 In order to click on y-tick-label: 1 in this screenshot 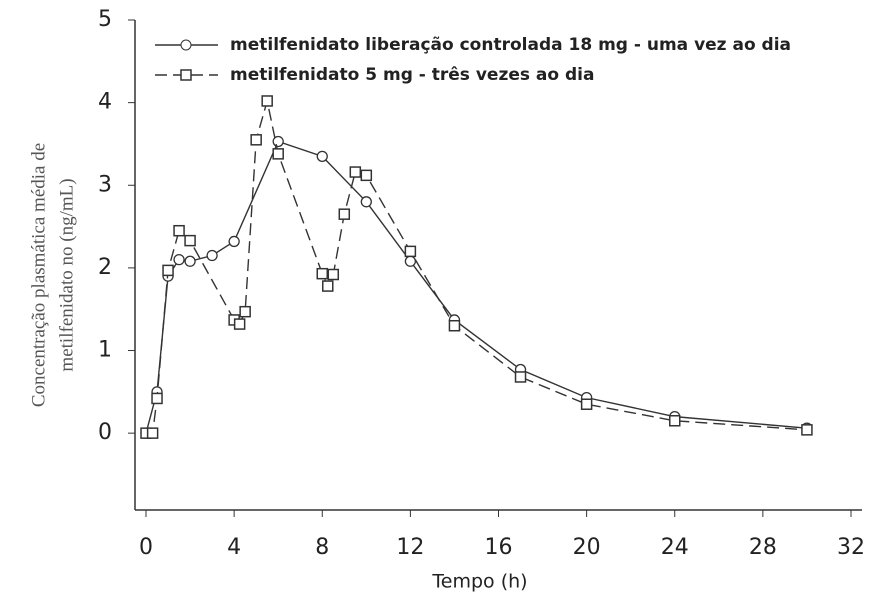, I will do `click(105, 350)`.